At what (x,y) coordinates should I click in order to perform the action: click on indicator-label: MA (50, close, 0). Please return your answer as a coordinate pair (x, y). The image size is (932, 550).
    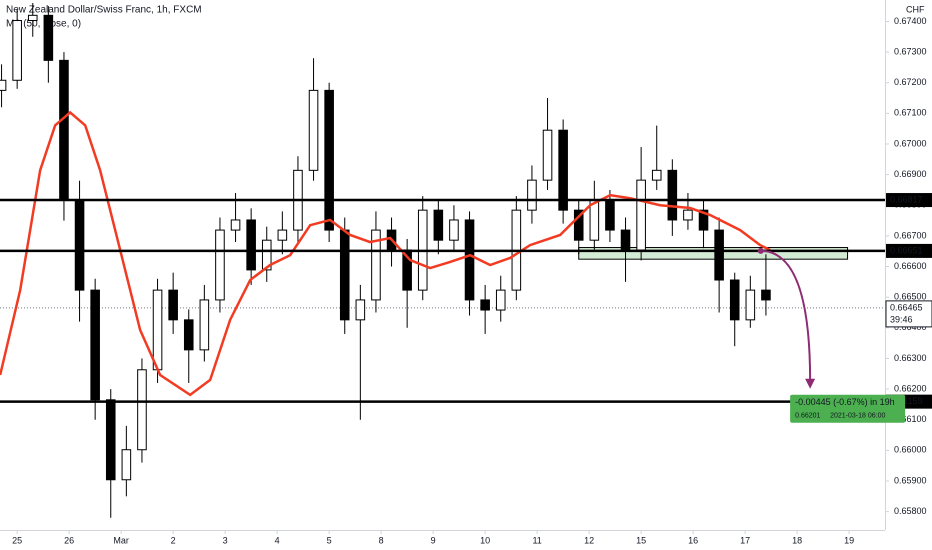
    Looking at the image, I should click on (43, 24).